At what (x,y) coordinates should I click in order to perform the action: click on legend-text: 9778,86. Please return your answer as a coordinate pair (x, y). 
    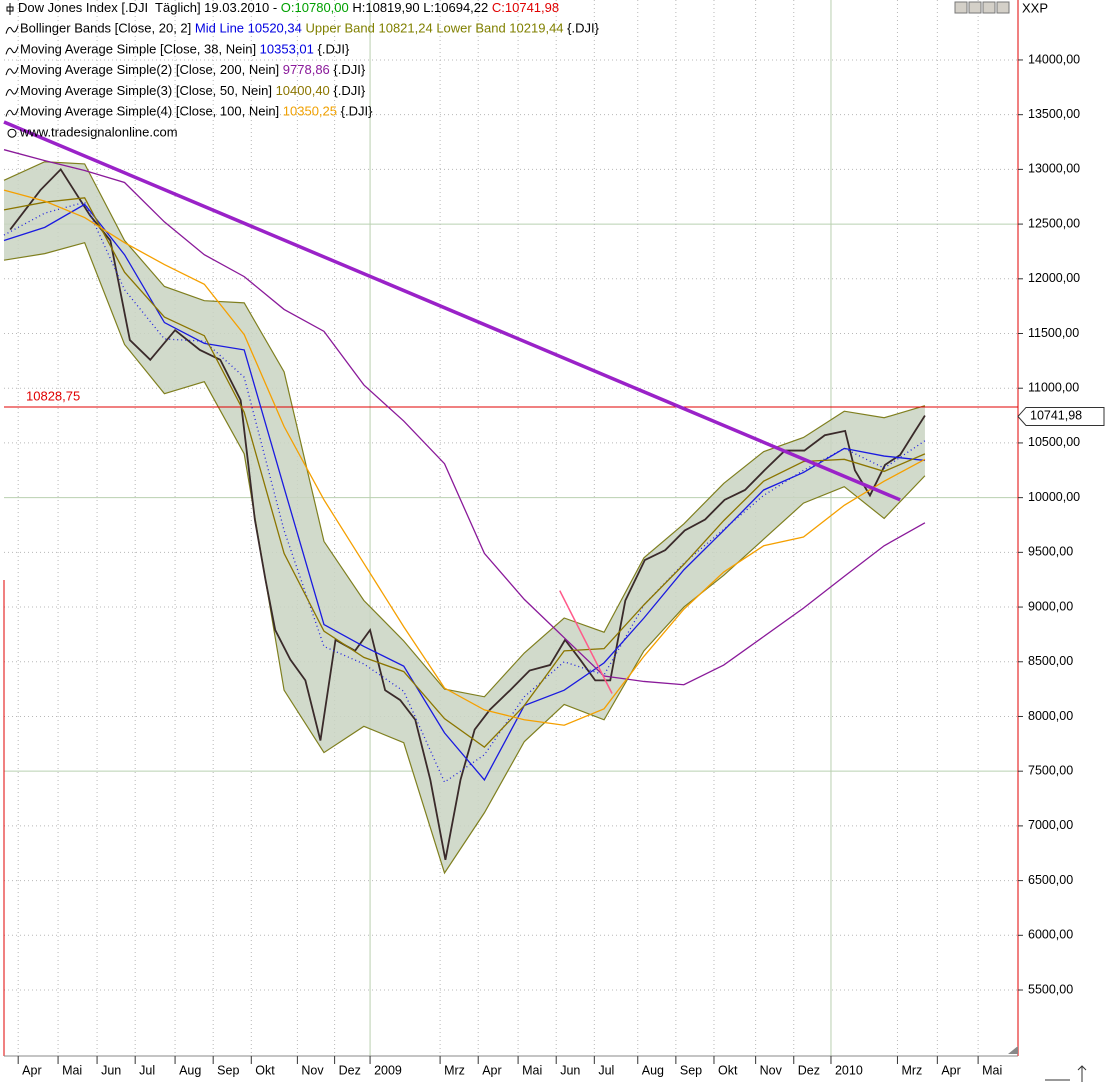
    Looking at the image, I should click on (306, 70).